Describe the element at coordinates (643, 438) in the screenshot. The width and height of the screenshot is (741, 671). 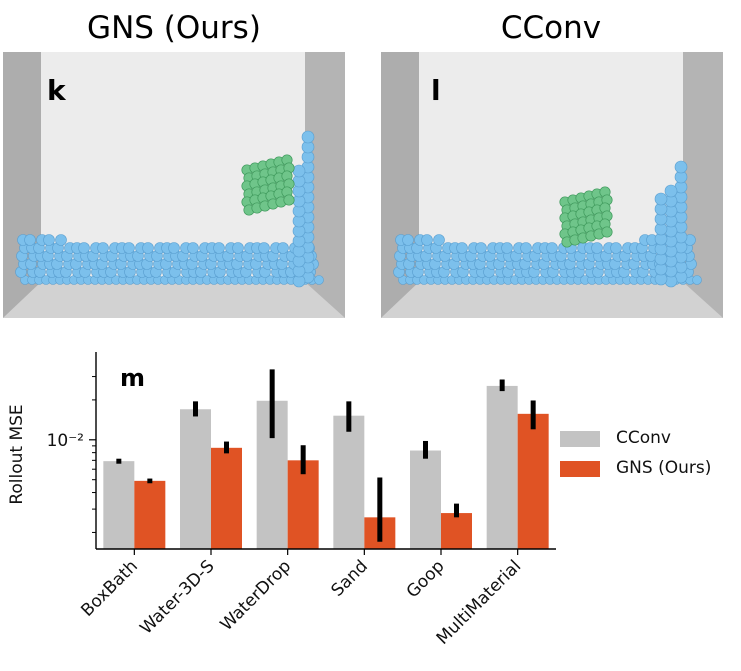
I see `legend-label-cconv: CConv` at that location.